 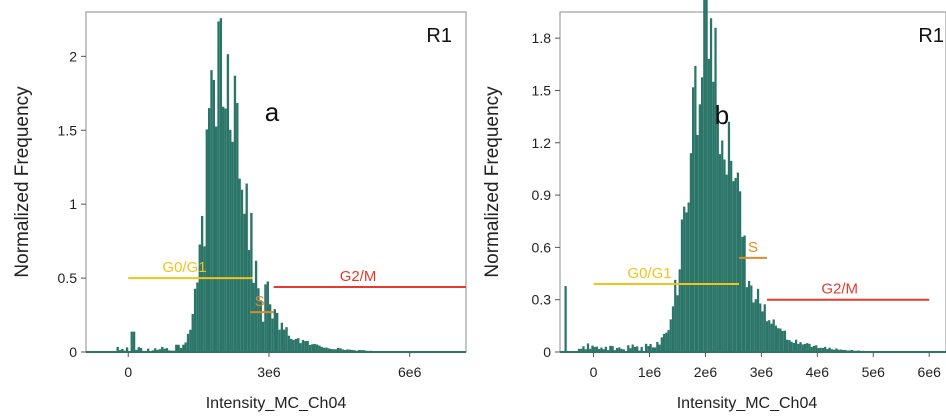 I want to click on x-tick-label: 3e6, so click(x=269, y=372).